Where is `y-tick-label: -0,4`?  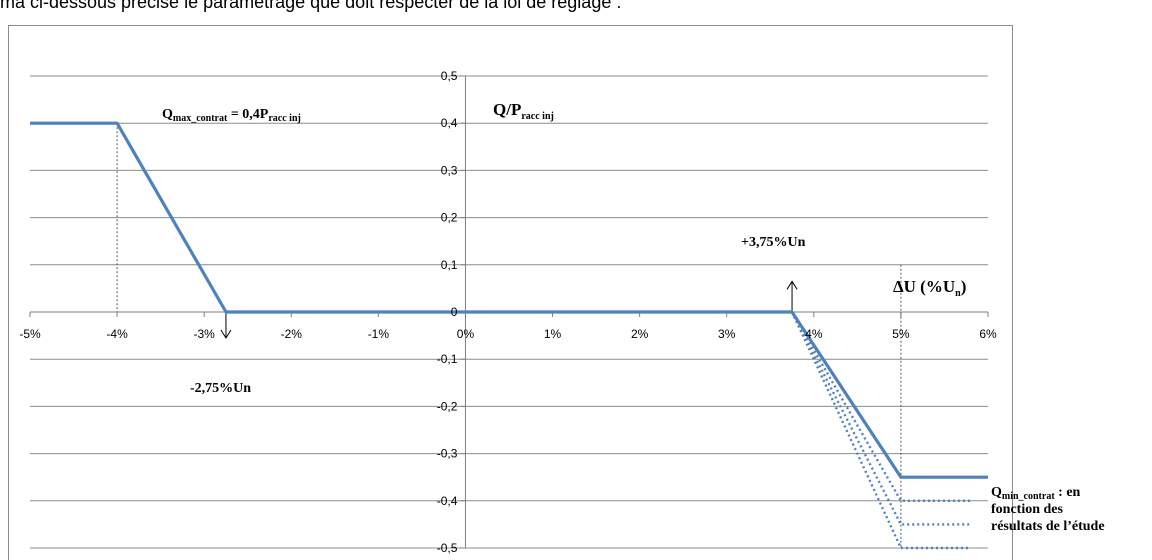 y-tick-label: -0,4 is located at coordinates (447, 501).